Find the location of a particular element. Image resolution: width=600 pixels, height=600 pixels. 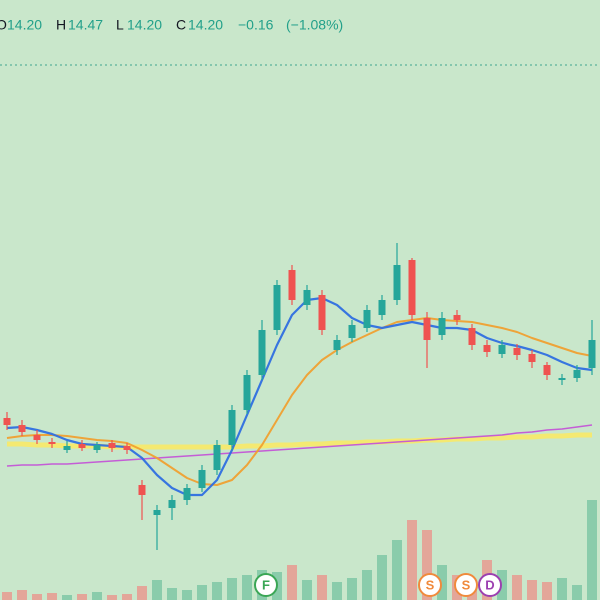

event-label: F is located at coordinates (266, 584).